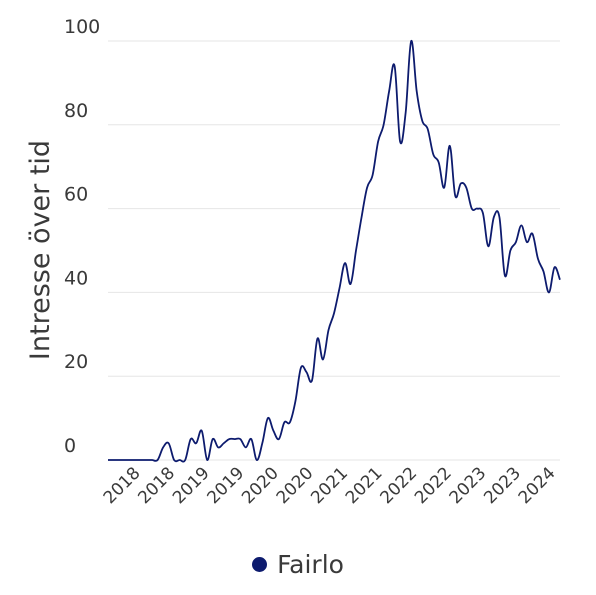 This screenshot has height=595, width=596. What do you see at coordinates (40, 250) in the screenshot?
I see `y-axis-label: Intresse över tid` at bounding box center [40, 250].